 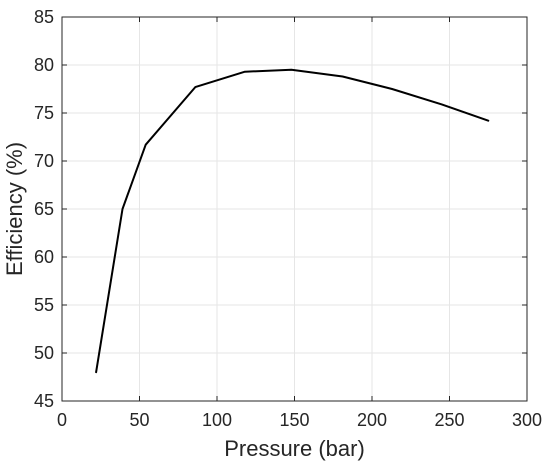 What do you see at coordinates (44, 65) in the screenshot?
I see `y-tick-label: 80` at bounding box center [44, 65].